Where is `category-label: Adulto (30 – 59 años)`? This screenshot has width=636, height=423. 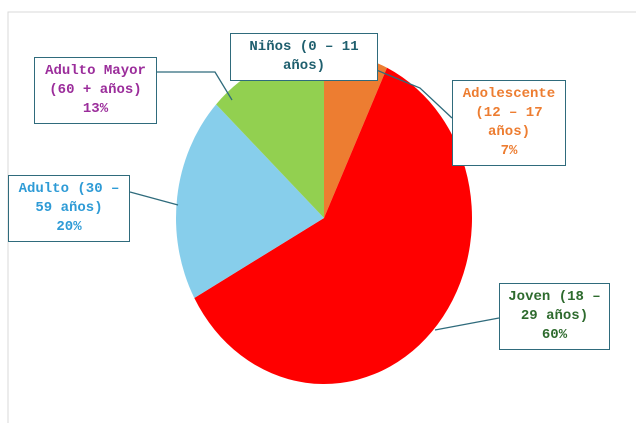 category-label: Adulto (30 – 59 años) is located at coordinates (69, 198).